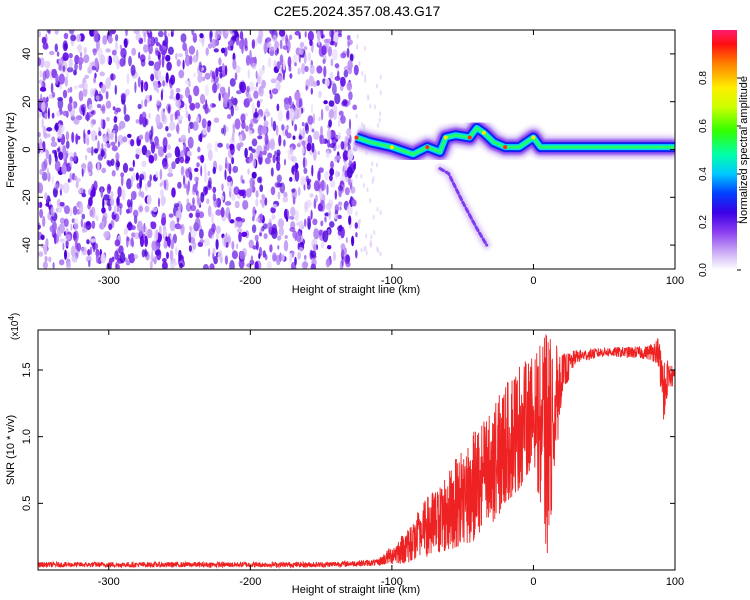  Describe the element at coordinates (109, 281) in the screenshot. I see `x-tick-label: -300` at that location.